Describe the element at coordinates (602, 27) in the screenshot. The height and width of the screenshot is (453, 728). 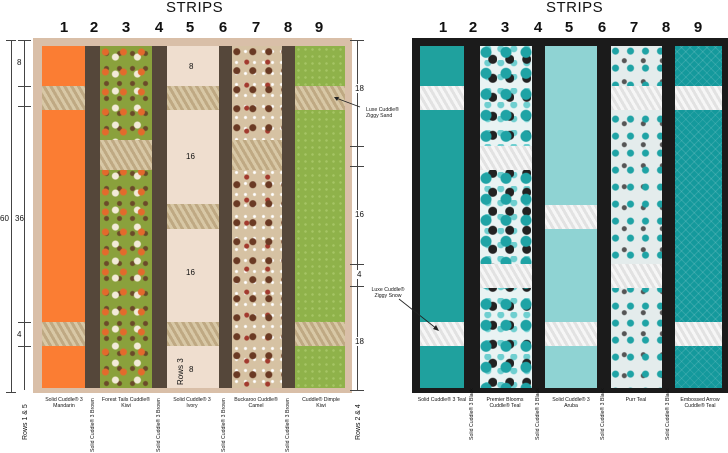
I see `right-strip-number-6: 6` at that location.